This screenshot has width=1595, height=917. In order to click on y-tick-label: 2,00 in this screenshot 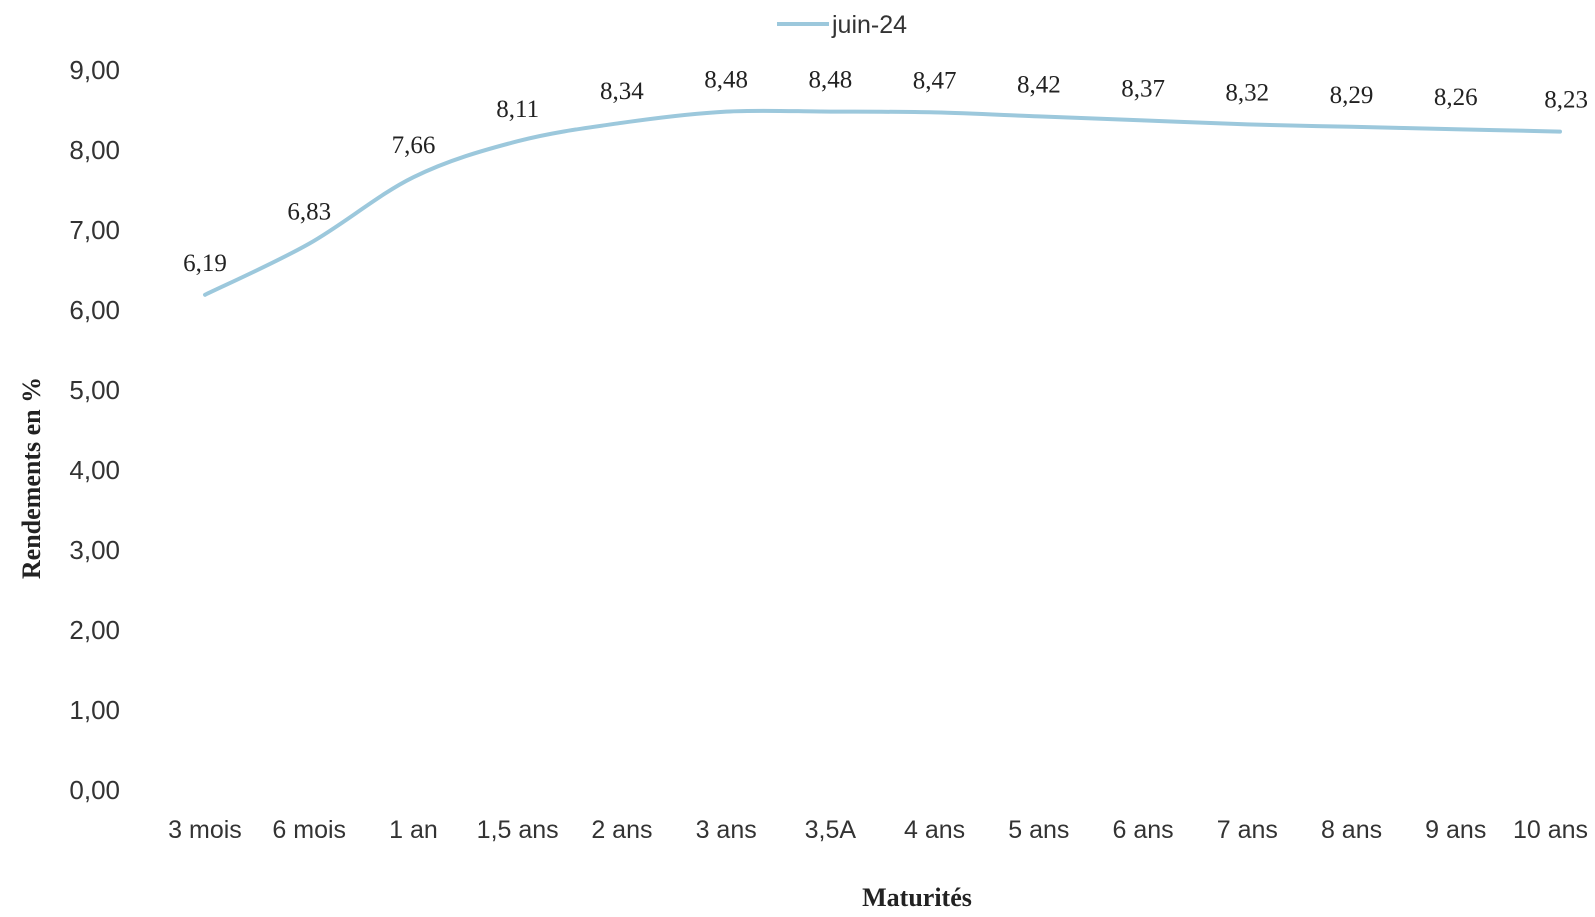, I will do `click(94, 630)`.